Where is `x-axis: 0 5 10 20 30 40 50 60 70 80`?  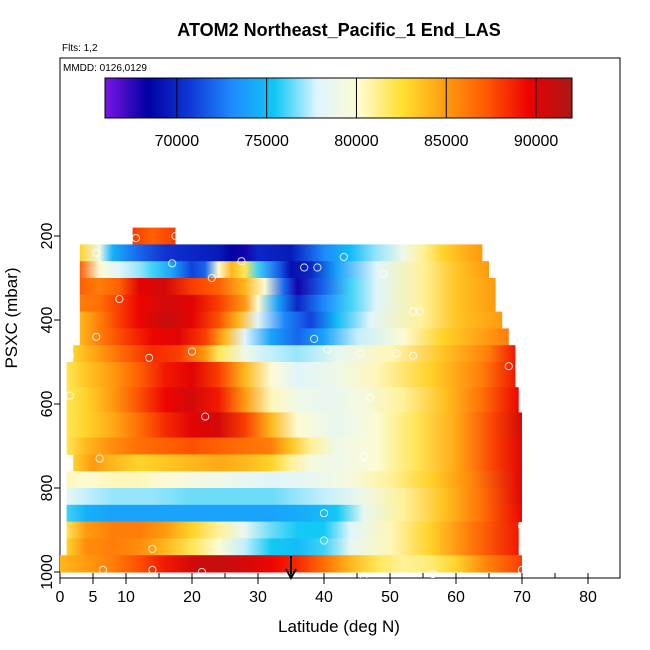 x-axis: 0 5 10 20 30 40 50 60 70 80 is located at coordinates (326, 589).